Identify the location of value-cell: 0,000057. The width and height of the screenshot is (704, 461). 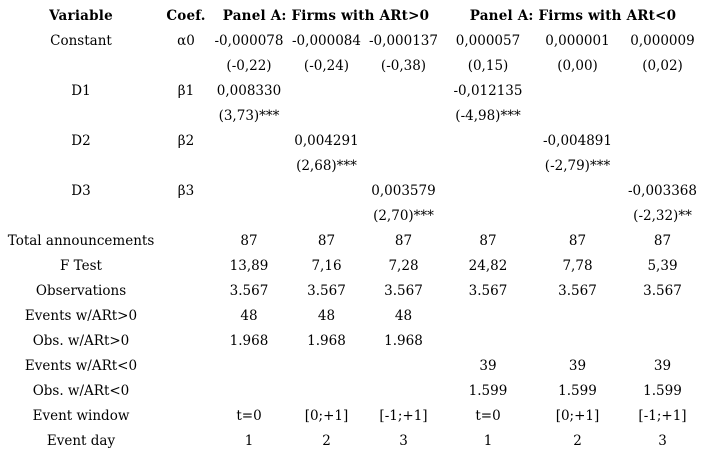
(488, 40).